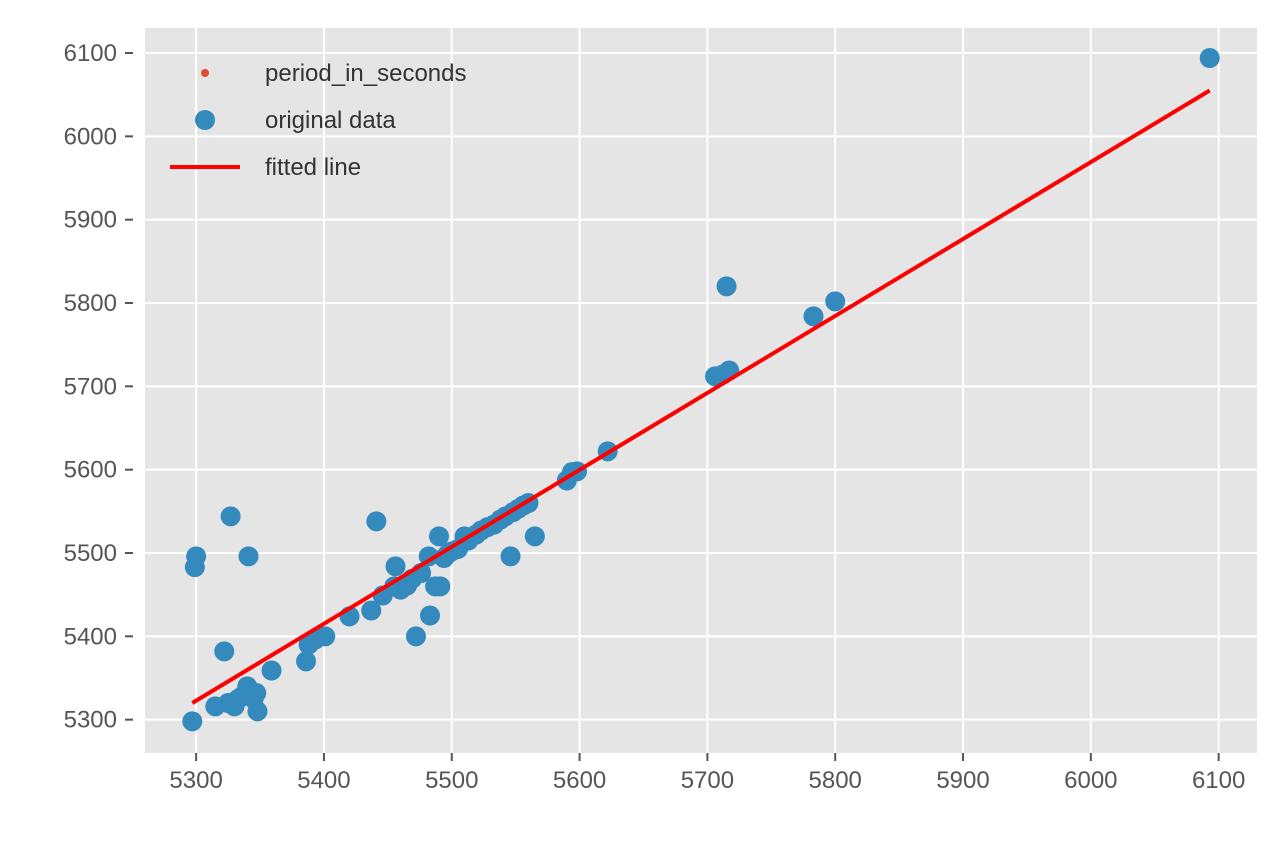 This screenshot has width=1287, height=853. What do you see at coordinates (323, 780) in the screenshot?
I see `x-tick-label: 5400` at bounding box center [323, 780].